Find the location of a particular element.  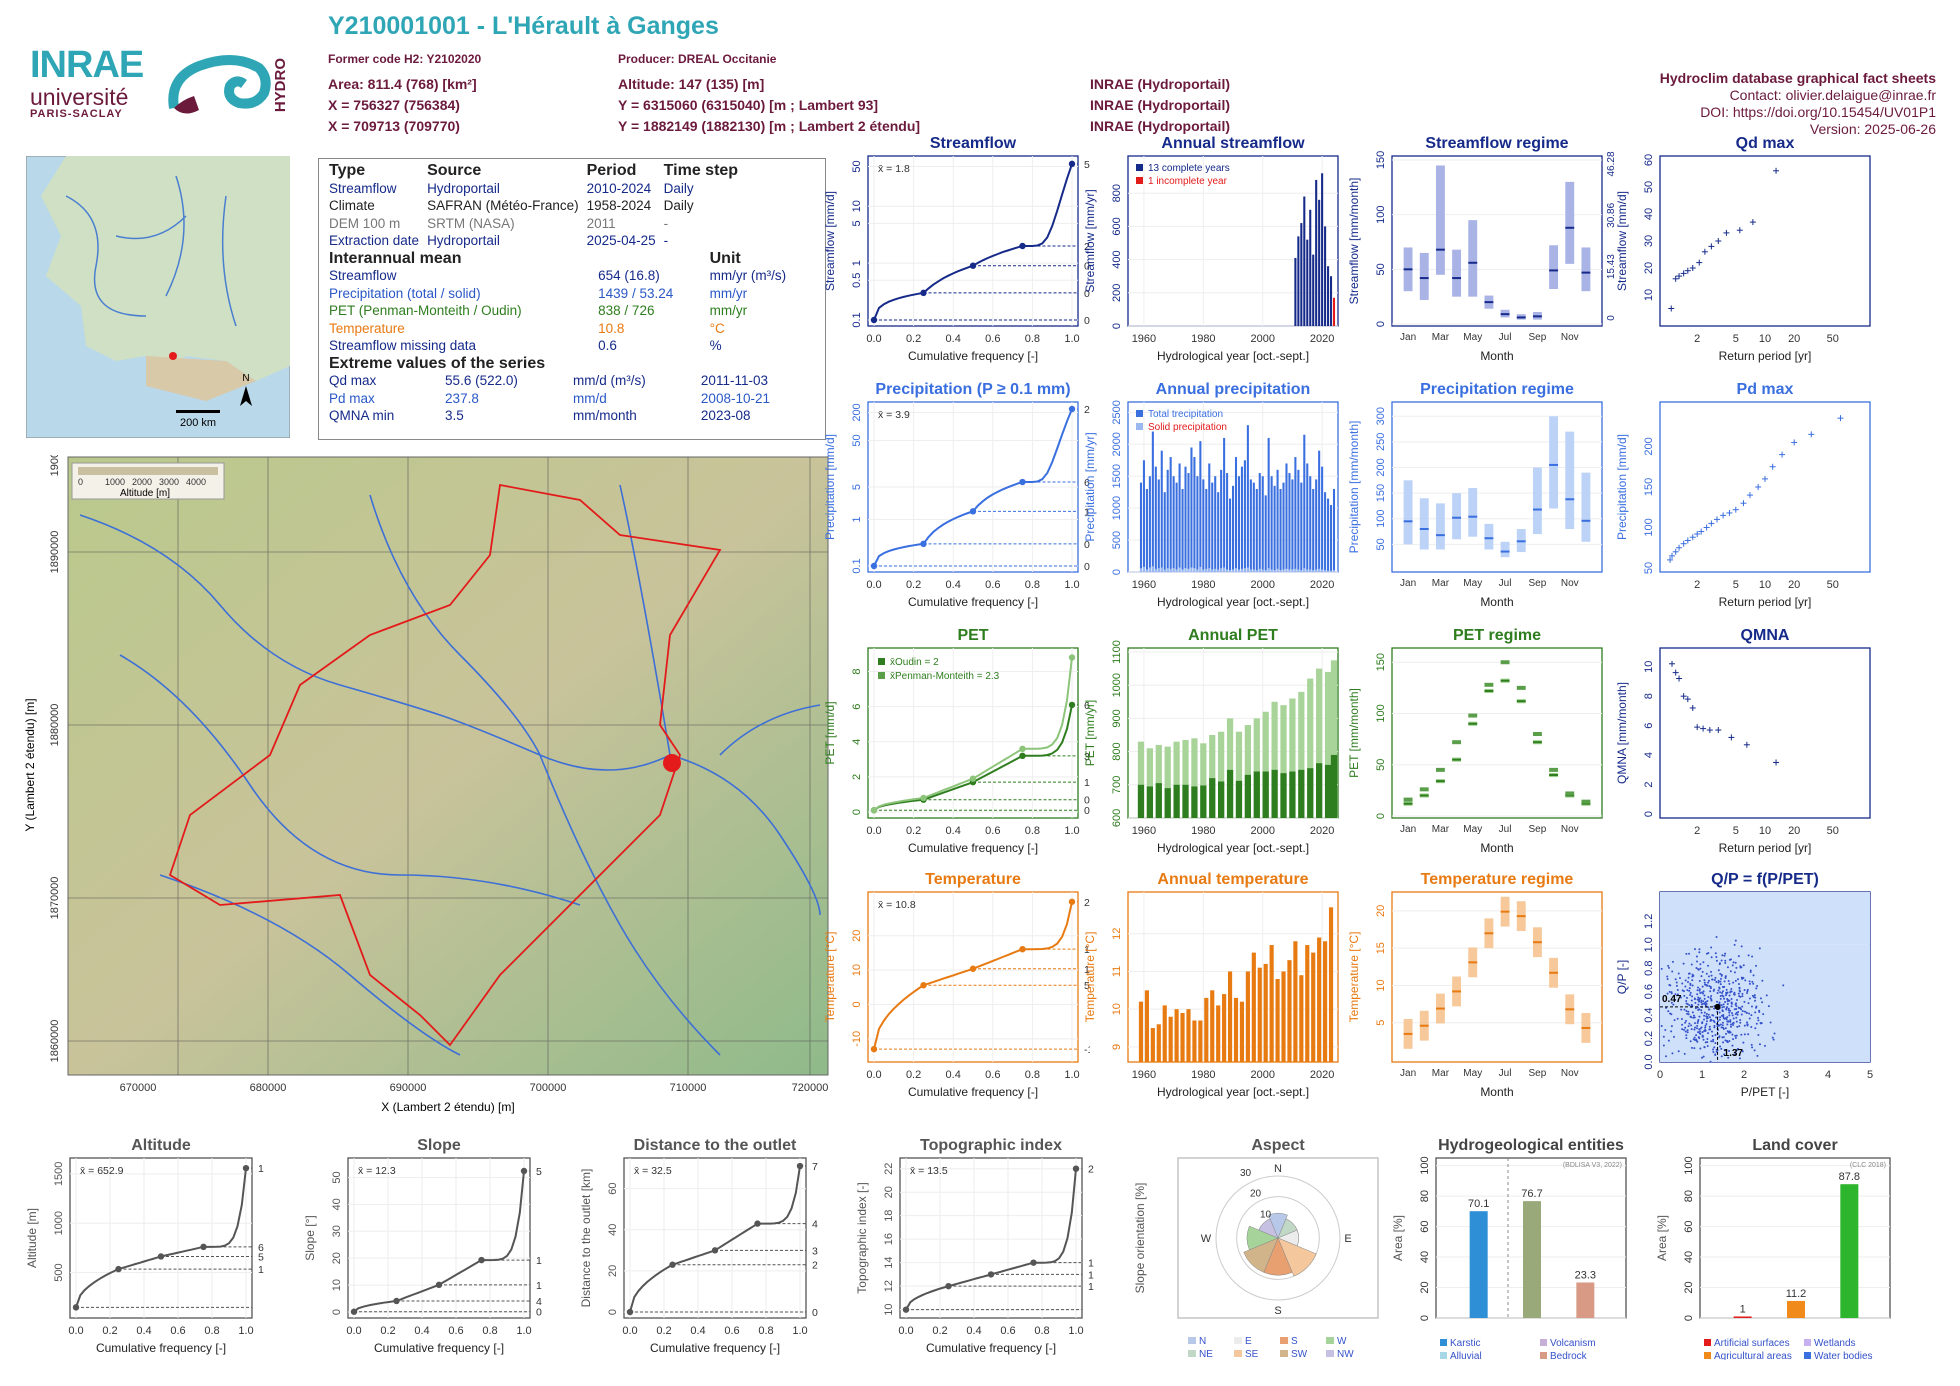

table-cell: Daily is located at coordinates (678, 188).